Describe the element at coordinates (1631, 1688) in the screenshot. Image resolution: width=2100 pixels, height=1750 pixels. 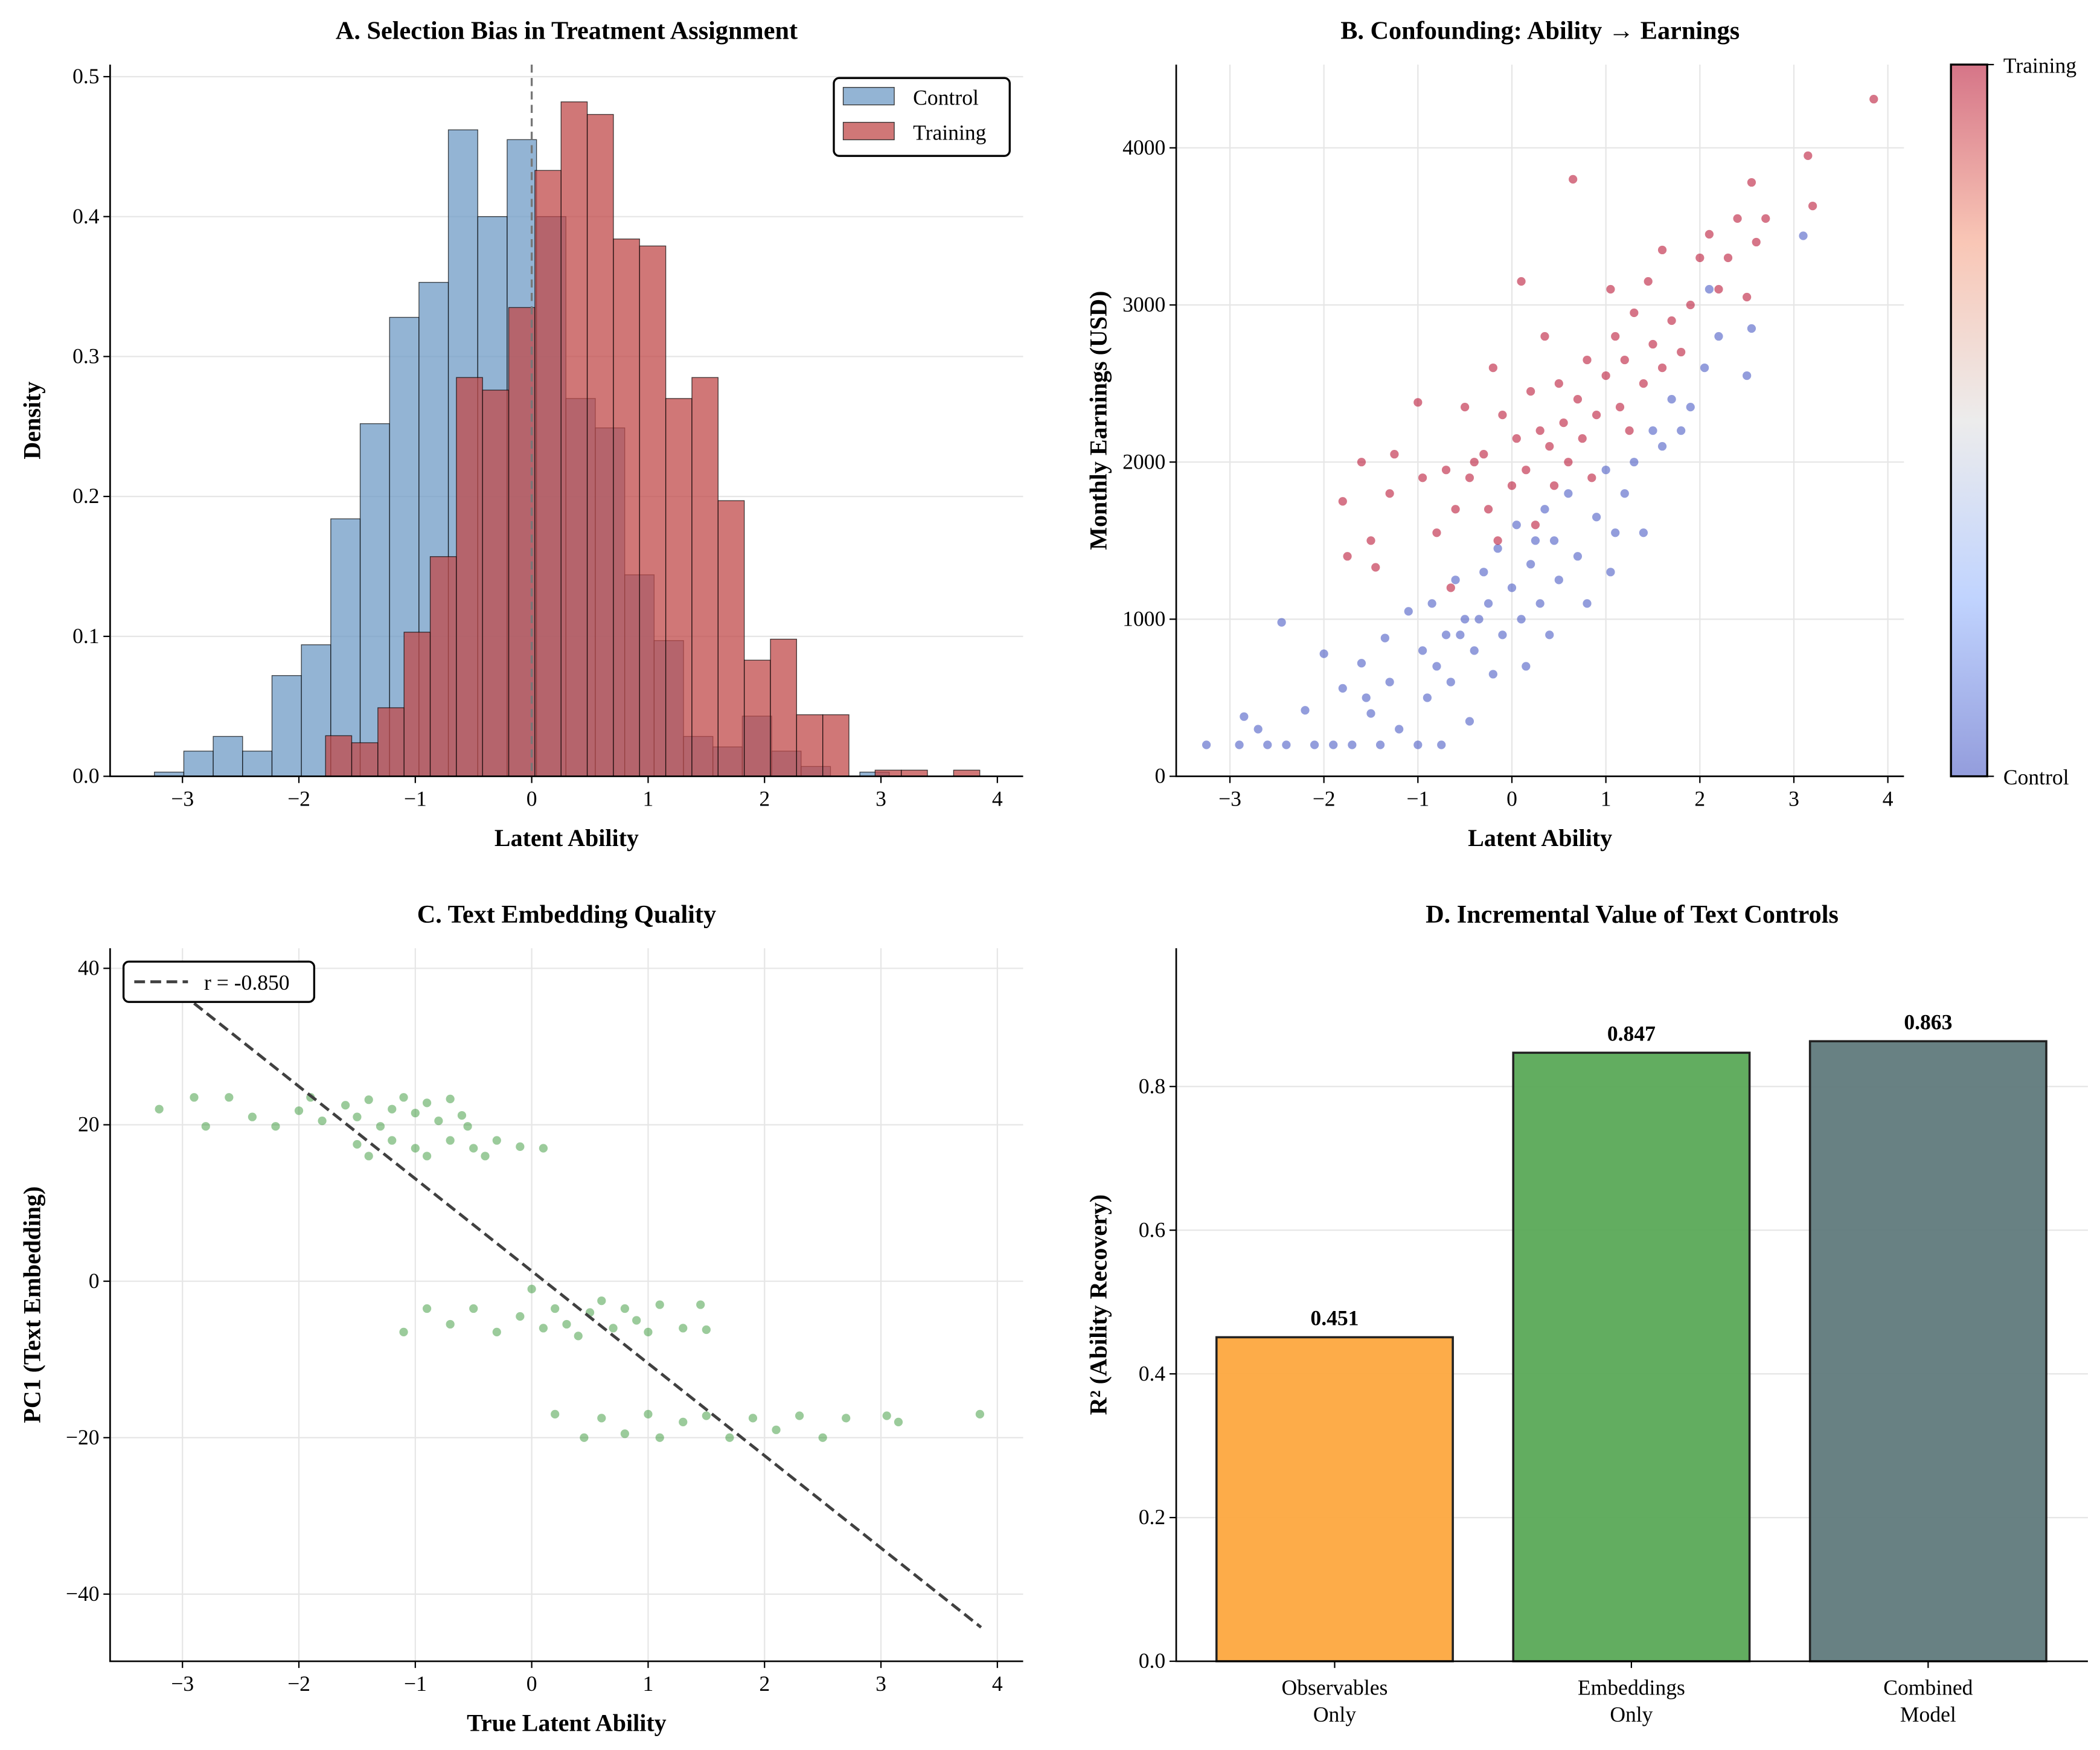
I see `x-tick-label: Embeddings` at that location.